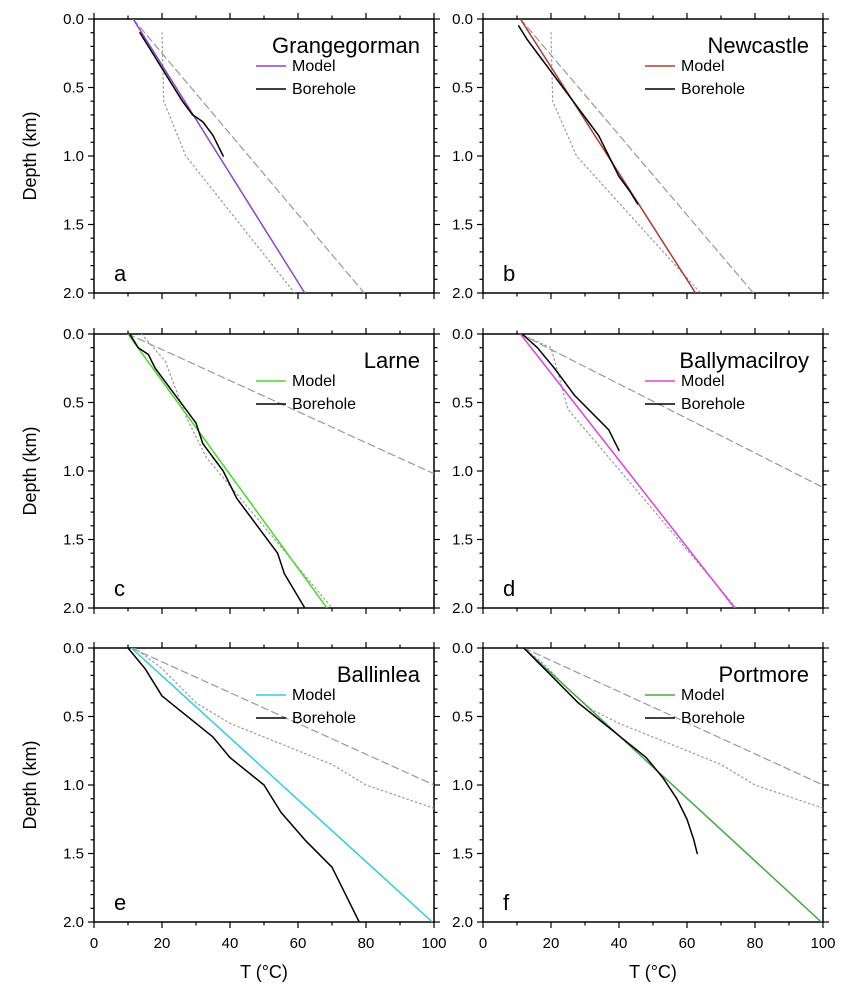 This screenshot has width=852, height=1000. I want to click on site-title: Newcastle, so click(758, 45).